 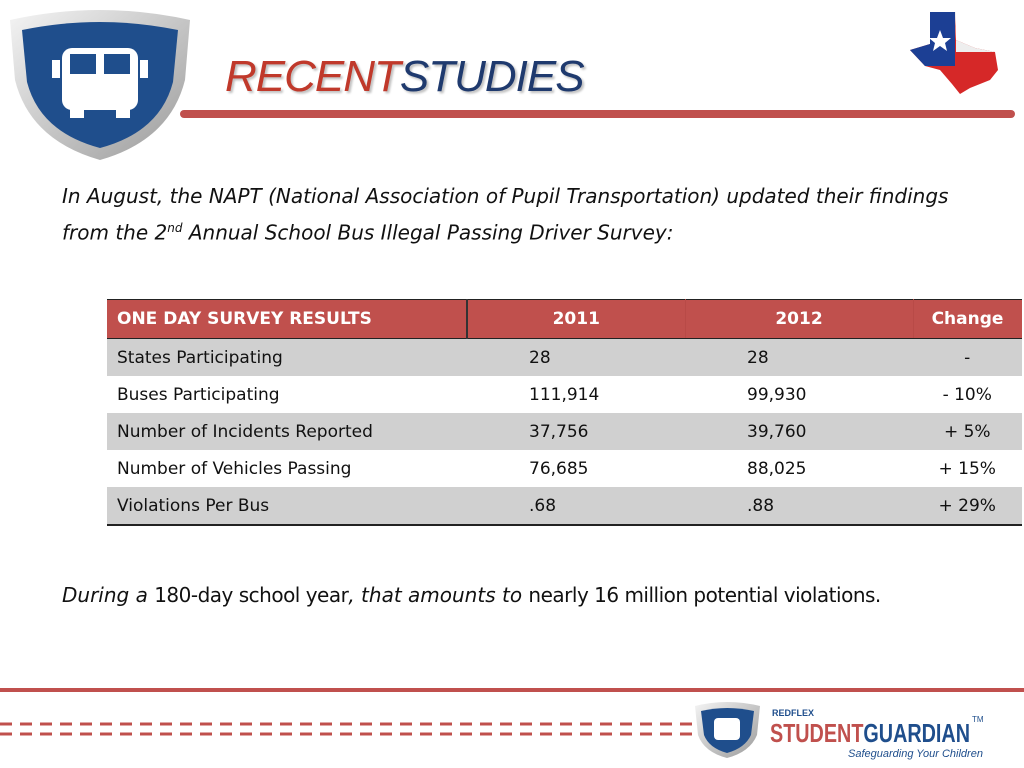 I want to click on title: RECENTSTUDIES, so click(x=405, y=77).